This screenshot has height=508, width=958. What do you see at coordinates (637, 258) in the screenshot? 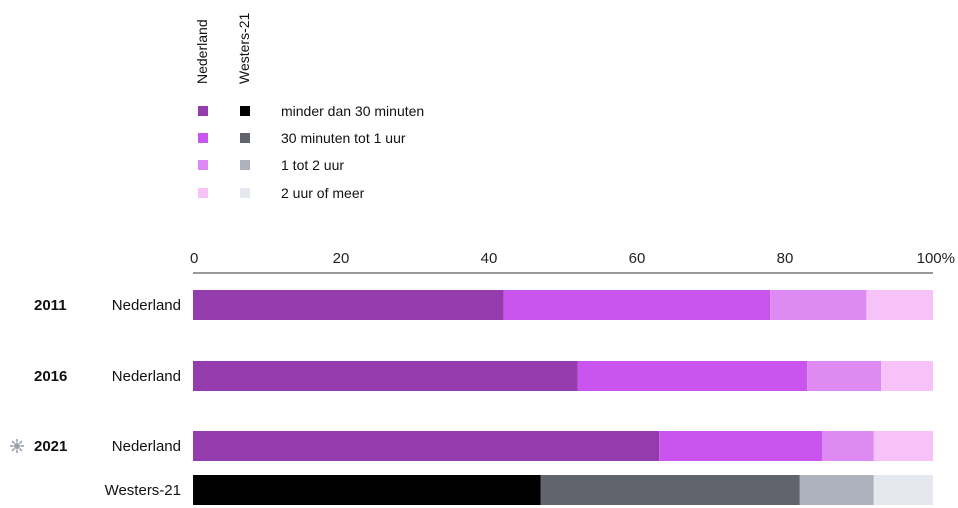
I see `x-tick-label: 60` at bounding box center [637, 258].